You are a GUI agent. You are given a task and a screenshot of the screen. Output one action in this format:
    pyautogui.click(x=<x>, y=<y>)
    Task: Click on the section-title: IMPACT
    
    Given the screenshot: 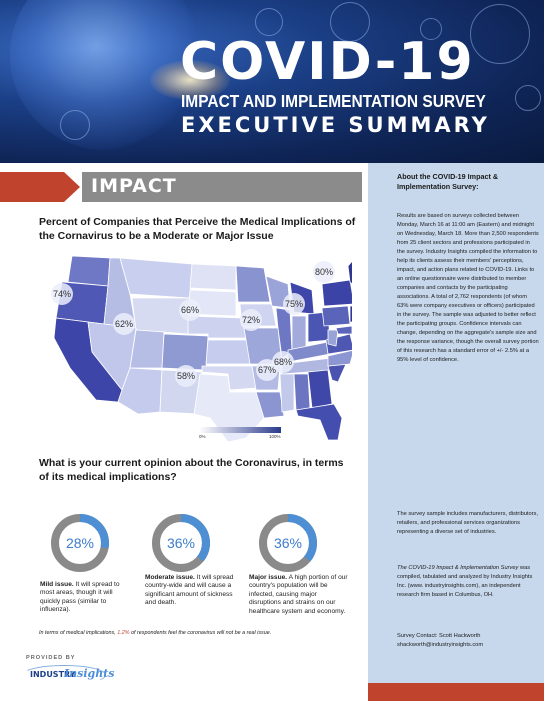 What is the action you would take?
    pyautogui.click(x=134, y=186)
    